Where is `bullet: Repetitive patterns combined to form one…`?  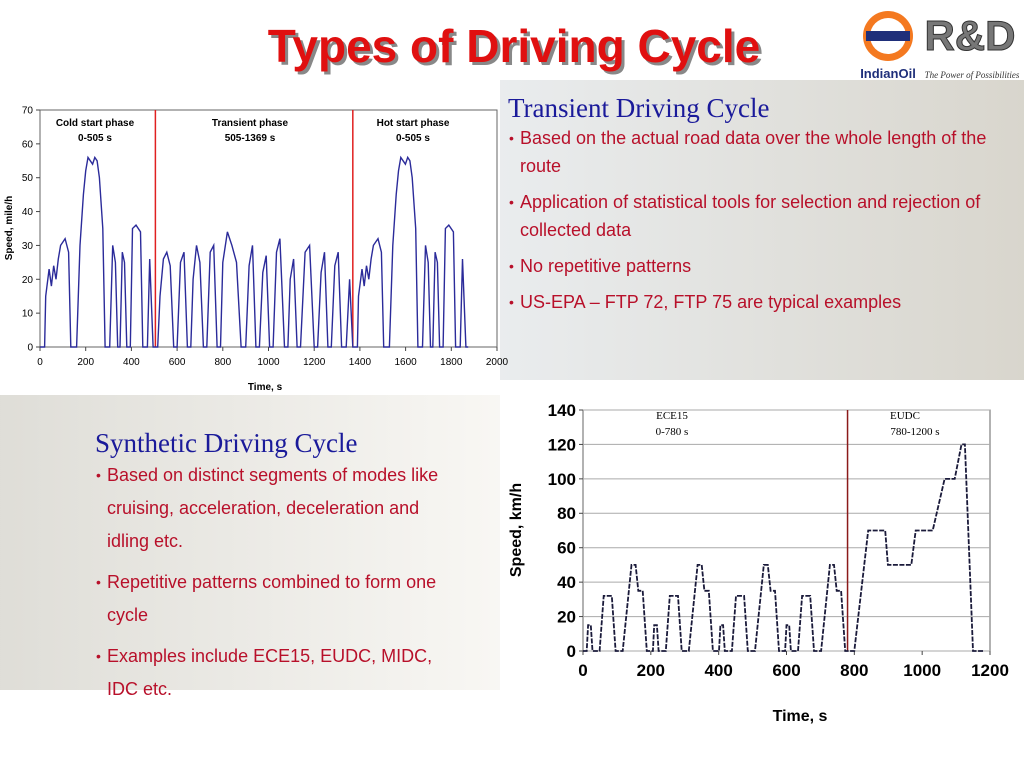 bullet: Repetitive patterns combined to form one… is located at coordinates (278, 599).